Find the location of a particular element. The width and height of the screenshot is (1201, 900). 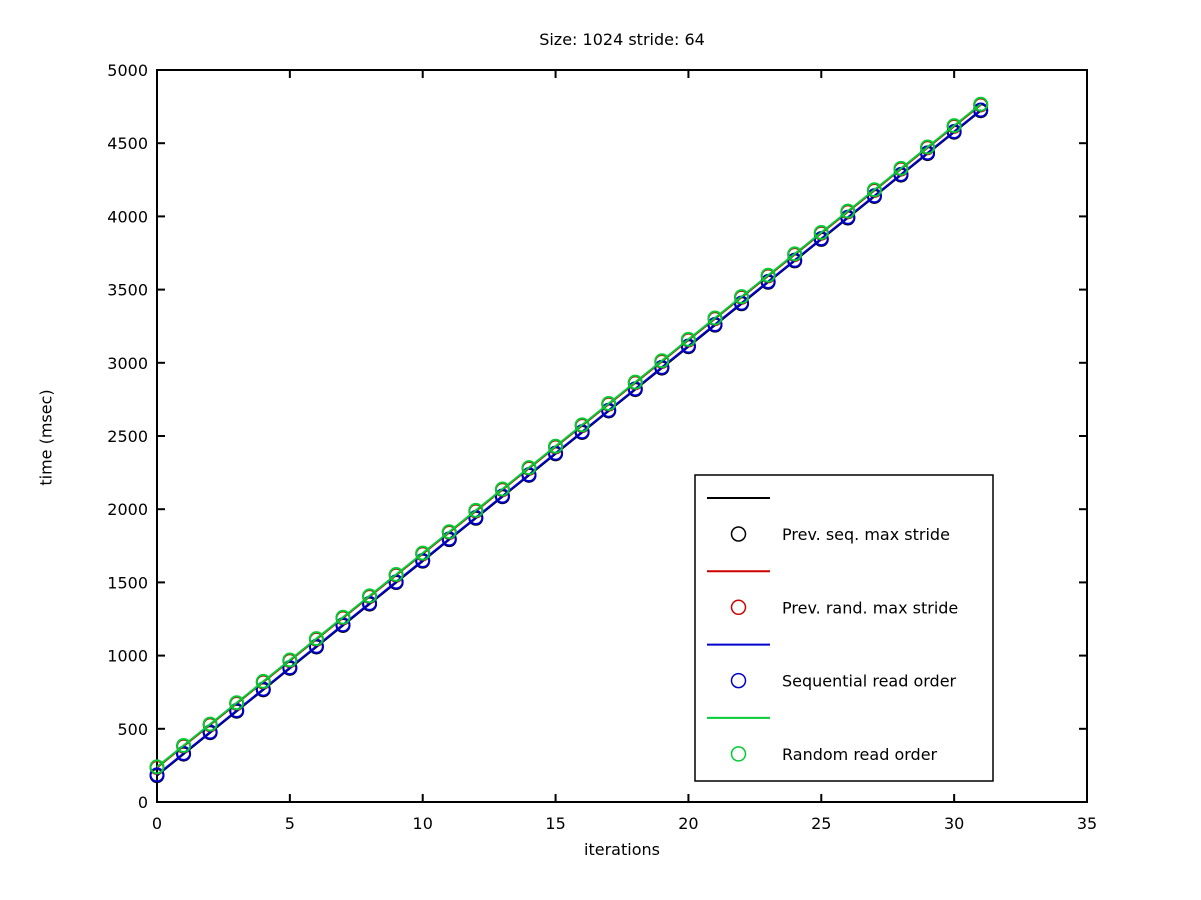

y-tick-label: 3000 is located at coordinates (127, 363).